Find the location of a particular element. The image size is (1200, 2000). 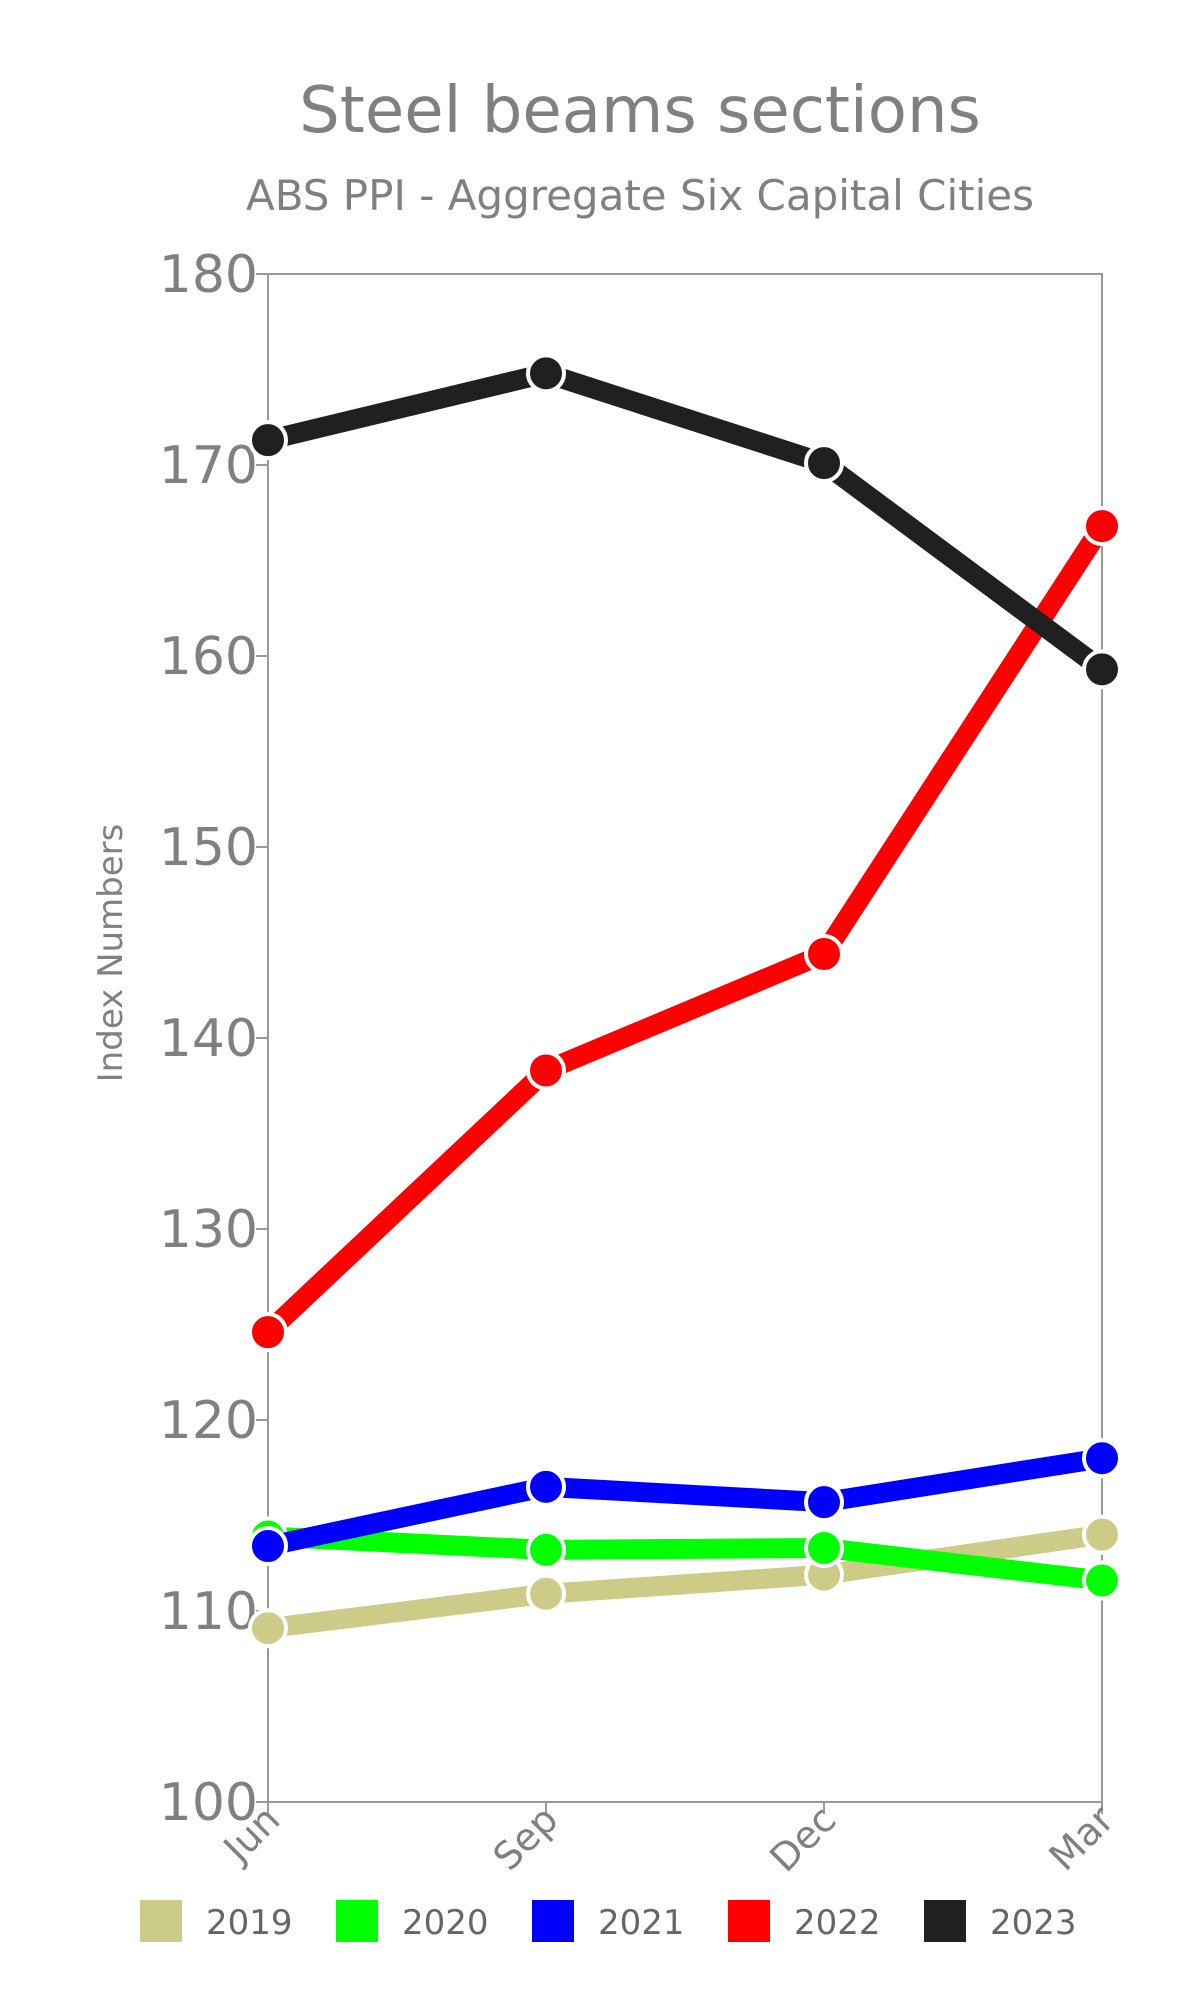

x-tick-label: Mar is located at coordinates (1082, 1838).